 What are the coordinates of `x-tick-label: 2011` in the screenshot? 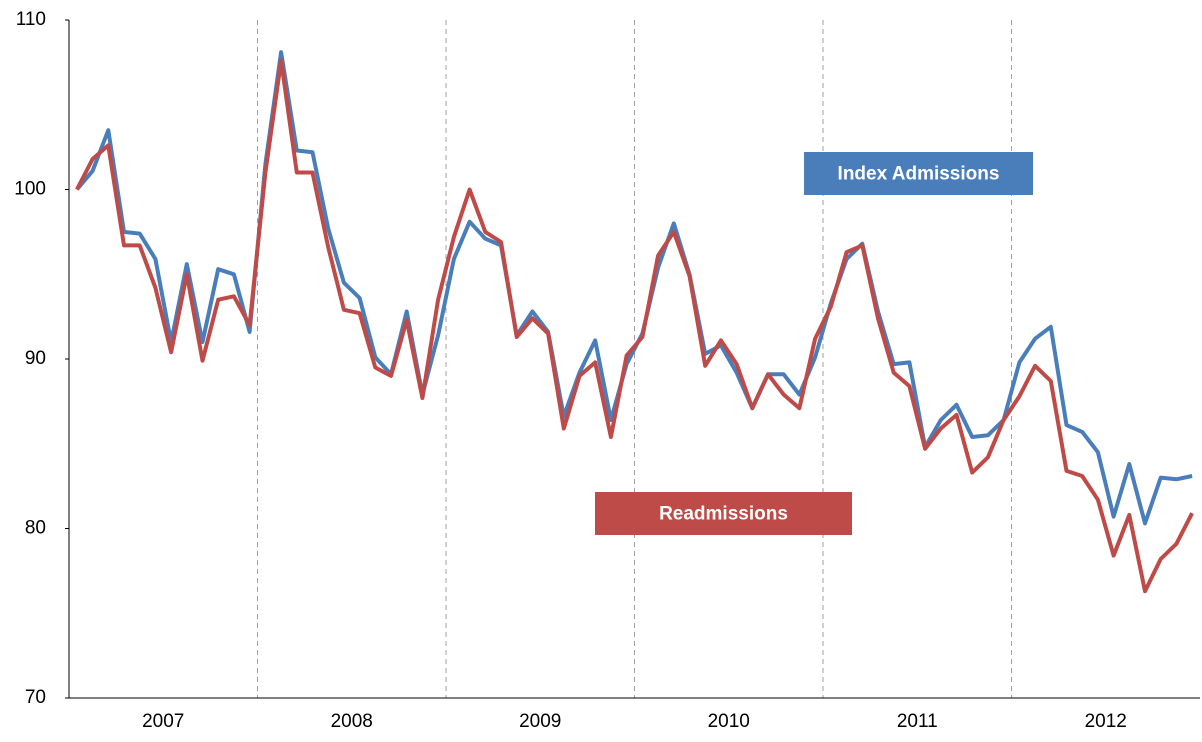 It's located at (917, 721).